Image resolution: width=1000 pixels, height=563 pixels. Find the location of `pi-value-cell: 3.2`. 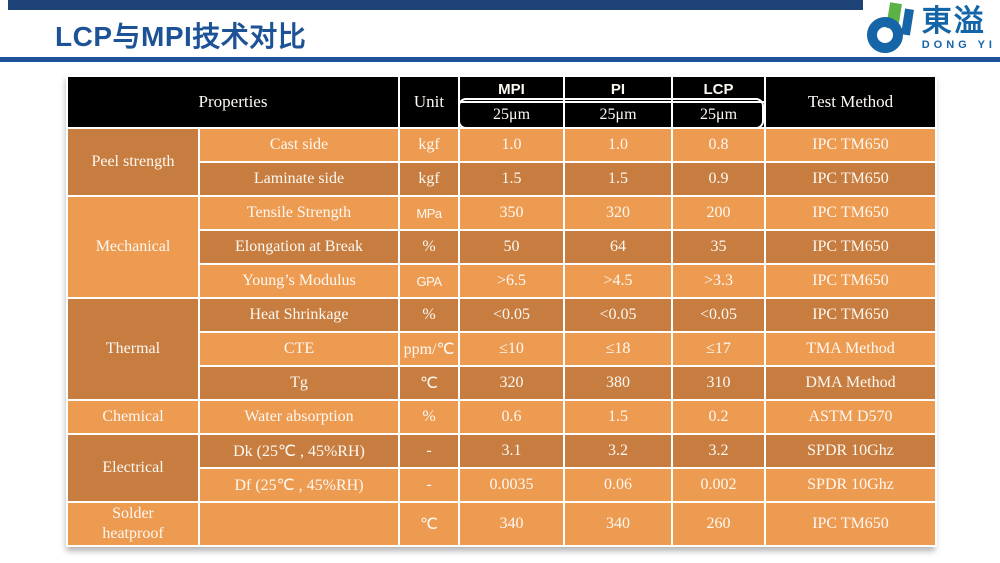

pi-value-cell: 3.2 is located at coordinates (618, 451).